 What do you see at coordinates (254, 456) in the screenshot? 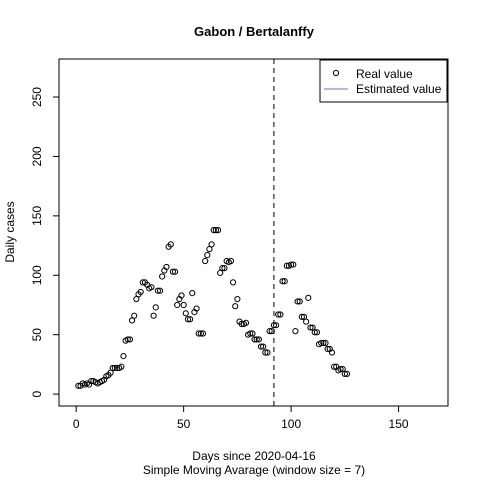
I see `x-axis-label: Days since 2020-04-16` at bounding box center [254, 456].